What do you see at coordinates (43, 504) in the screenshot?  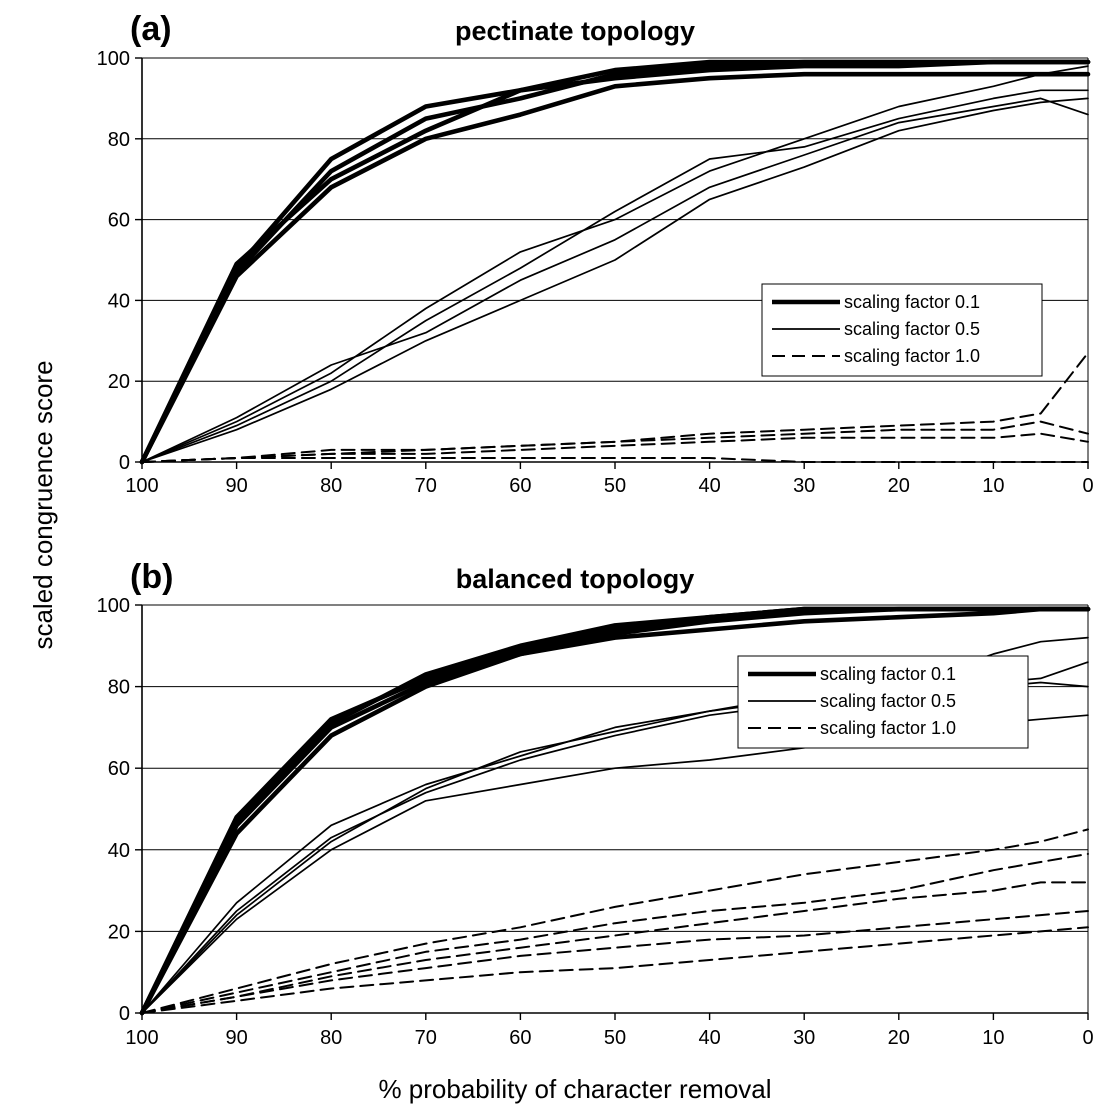 I see `y-axis-label: scaled congruence score` at bounding box center [43, 504].